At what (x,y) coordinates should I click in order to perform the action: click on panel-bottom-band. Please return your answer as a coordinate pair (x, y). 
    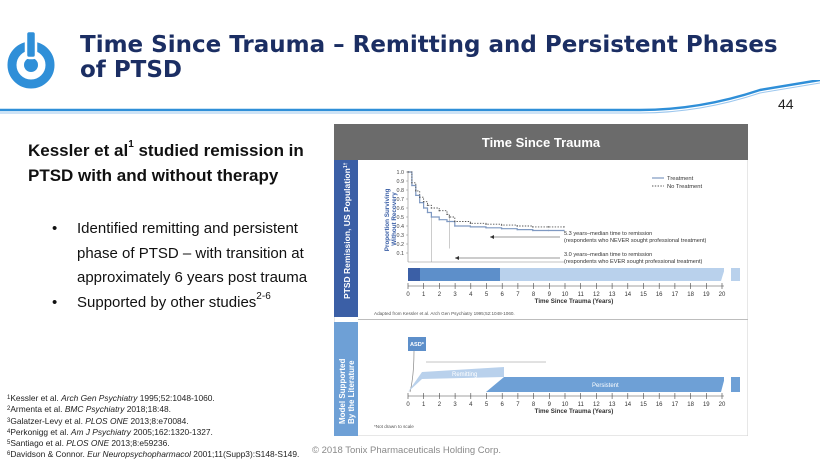
    Looking at the image, I should click on (346, 379).